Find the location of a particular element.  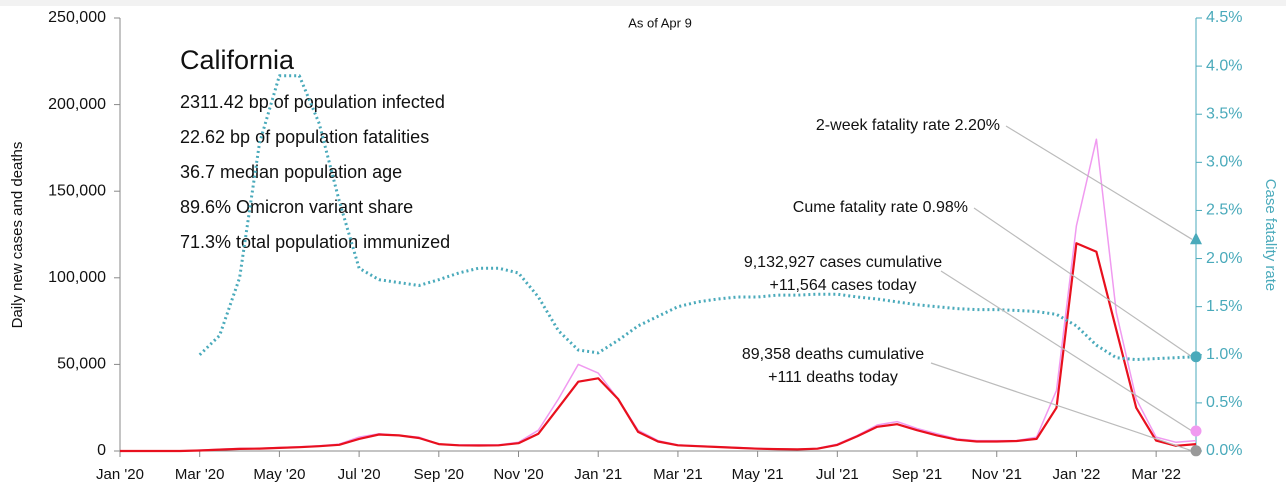

annotation-text: 9,132,927 cases cumulative is located at coordinates (843, 262).